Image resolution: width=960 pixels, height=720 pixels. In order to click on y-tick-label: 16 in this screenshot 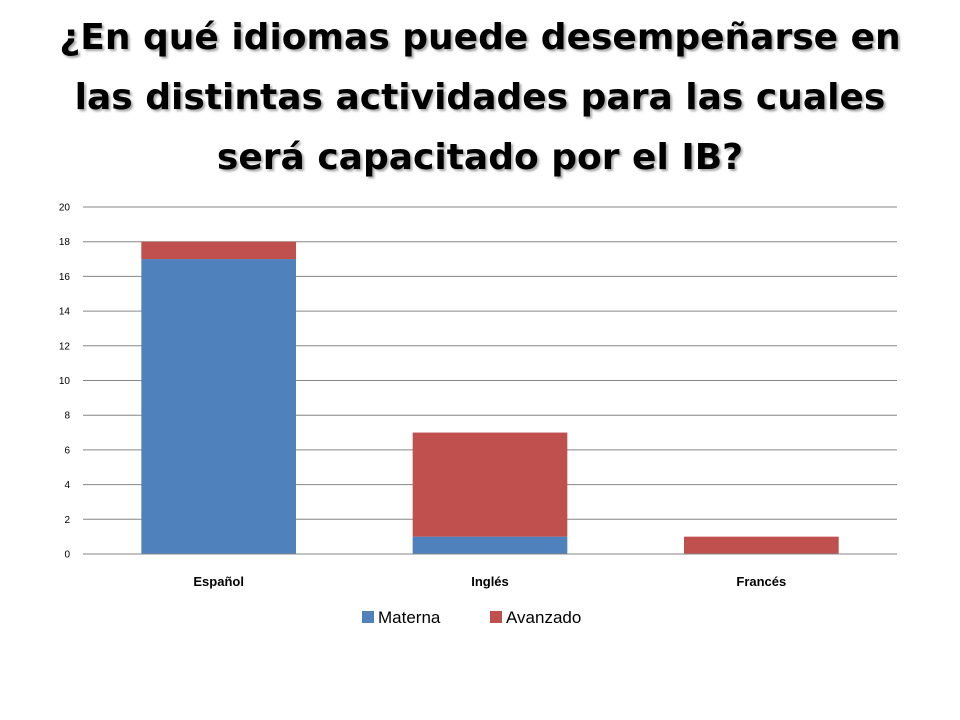, I will do `click(65, 277)`.